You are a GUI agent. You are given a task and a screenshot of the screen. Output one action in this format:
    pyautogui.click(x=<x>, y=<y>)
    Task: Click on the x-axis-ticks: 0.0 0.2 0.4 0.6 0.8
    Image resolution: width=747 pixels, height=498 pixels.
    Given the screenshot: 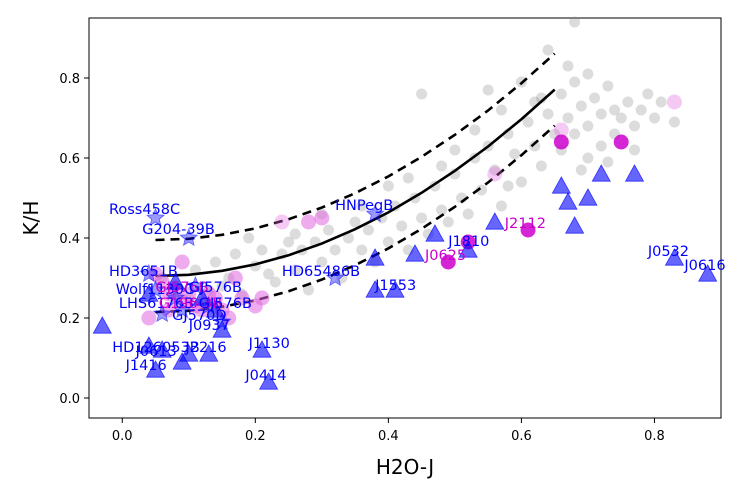 What is the action you would take?
    pyautogui.click(x=388, y=431)
    